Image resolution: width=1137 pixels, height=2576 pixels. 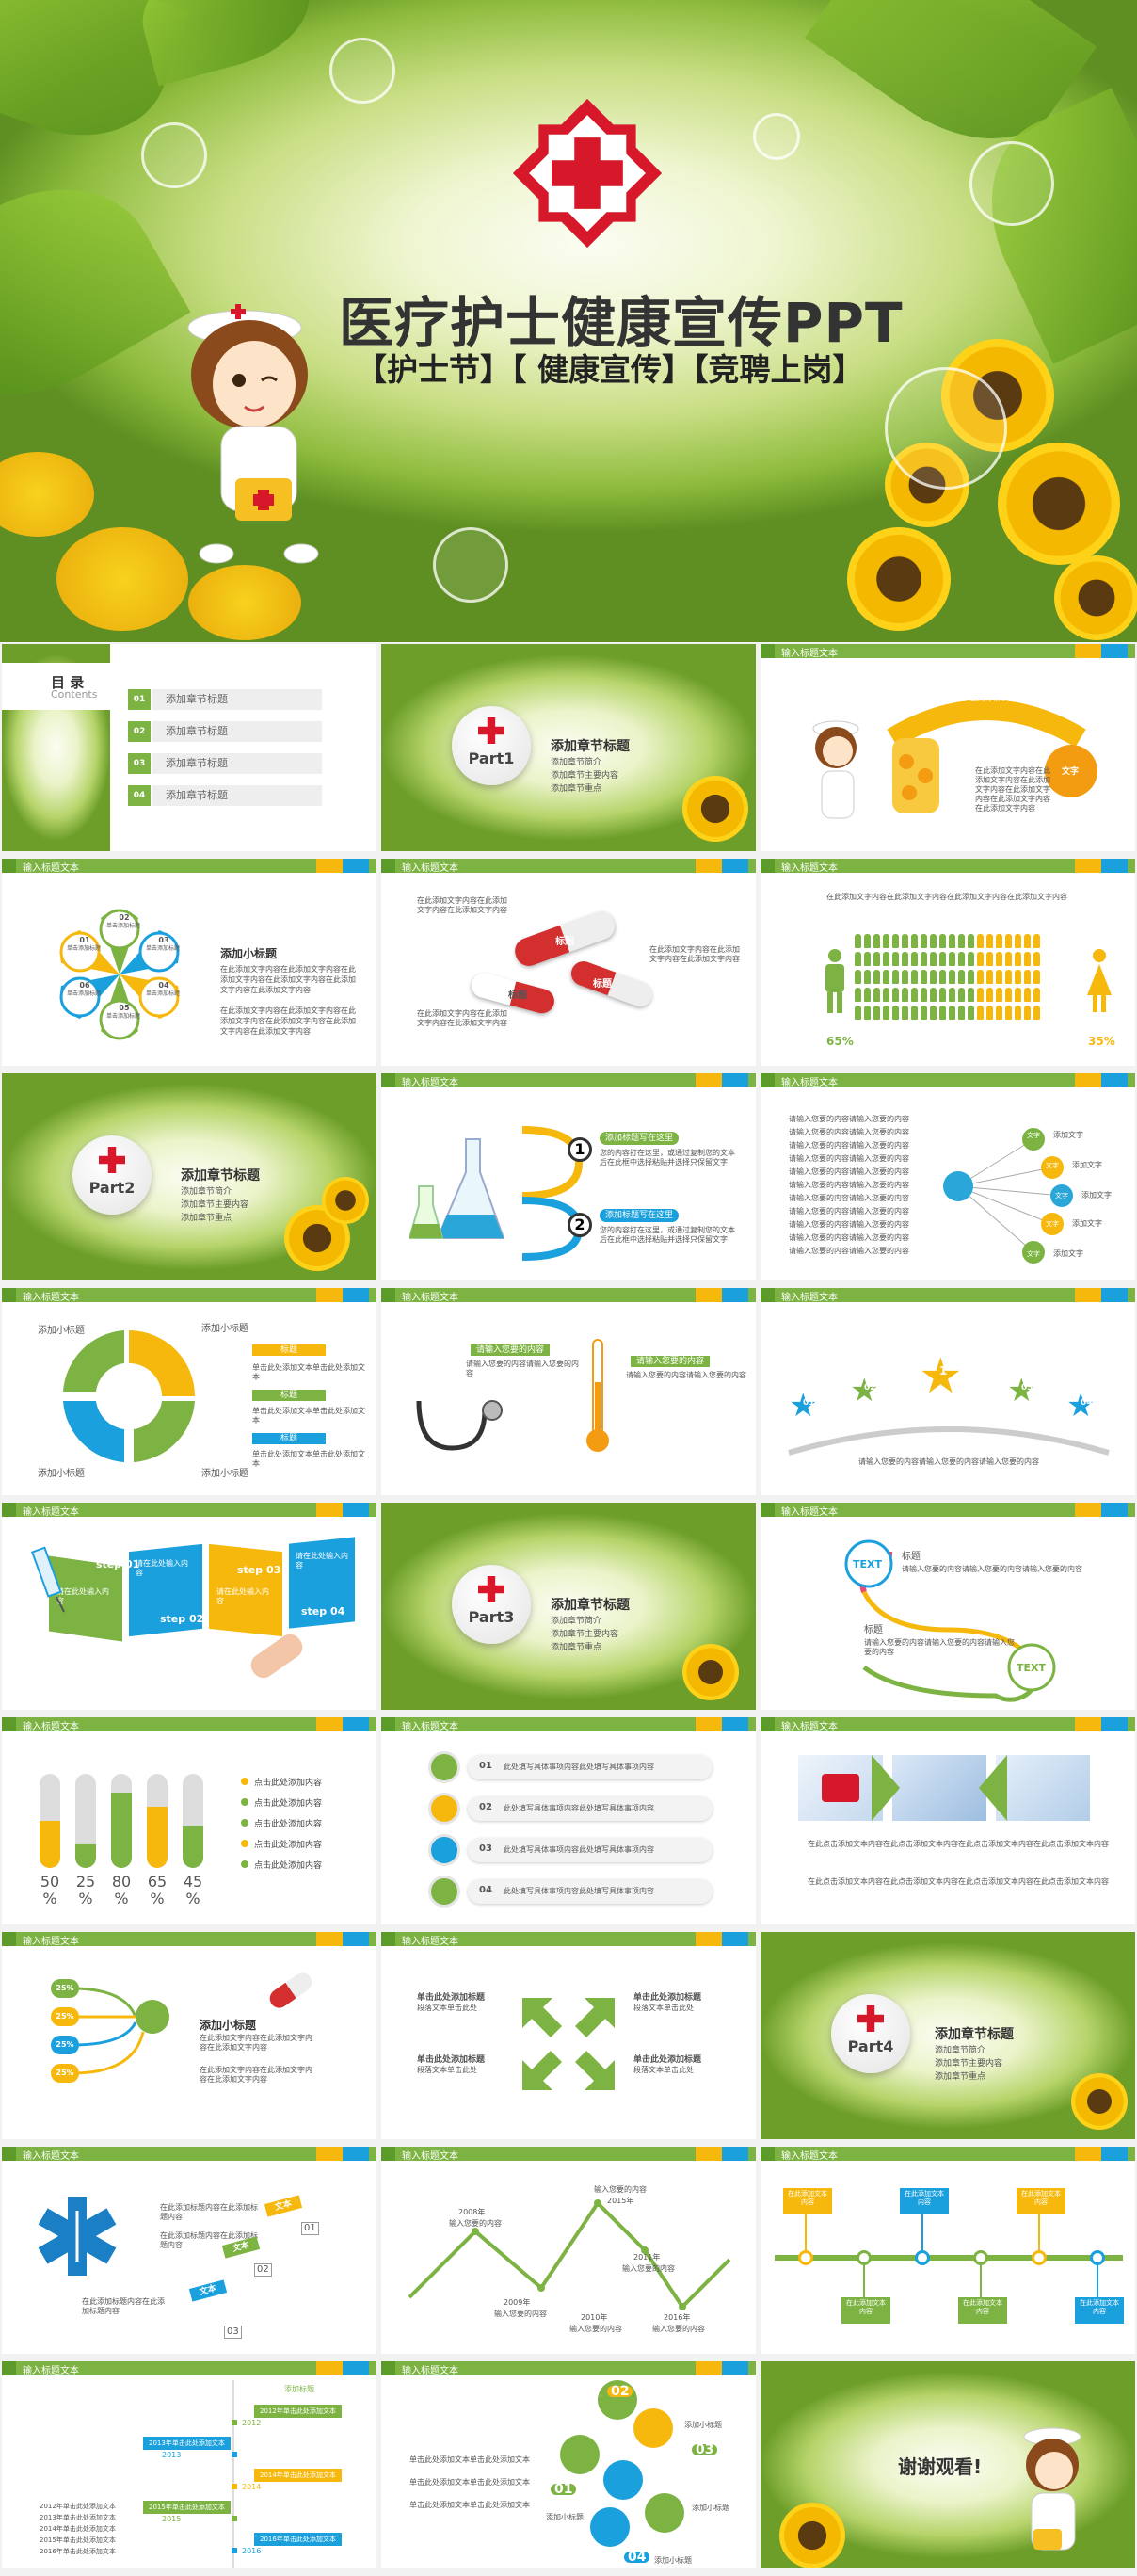 I want to click on year-bar: 2015年单击此处添加文本, so click(x=187, y=2507).